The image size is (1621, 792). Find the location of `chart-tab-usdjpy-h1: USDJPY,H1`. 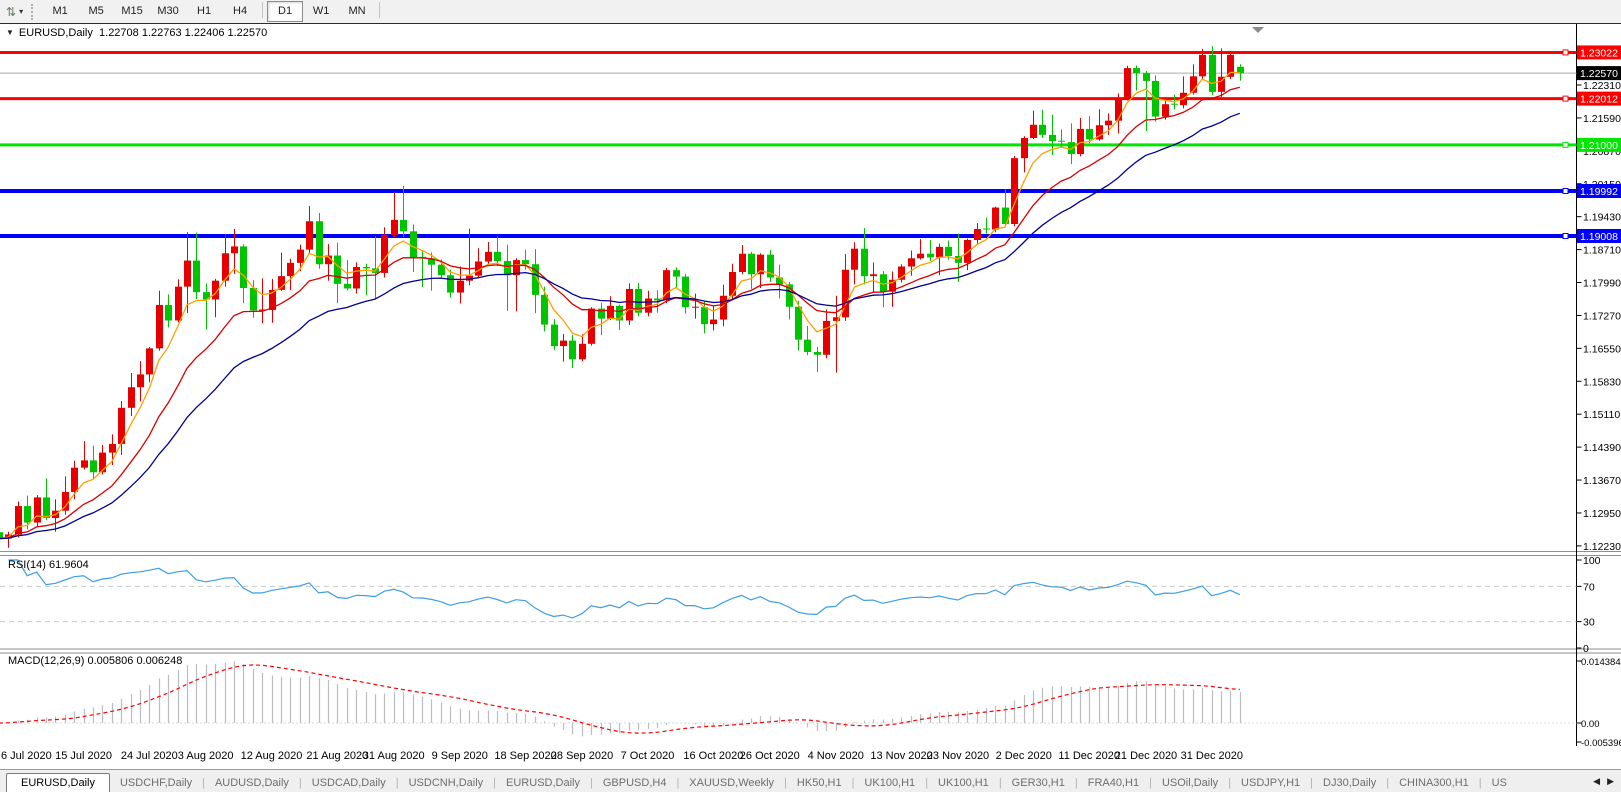

chart-tab-usdjpy-h1: USDJPY,H1 is located at coordinates (1271, 783).